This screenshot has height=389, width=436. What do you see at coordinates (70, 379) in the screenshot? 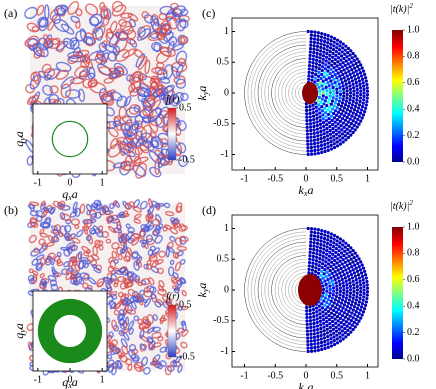
I see `inset-tick-label: 0` at bounding box center [70, 379].